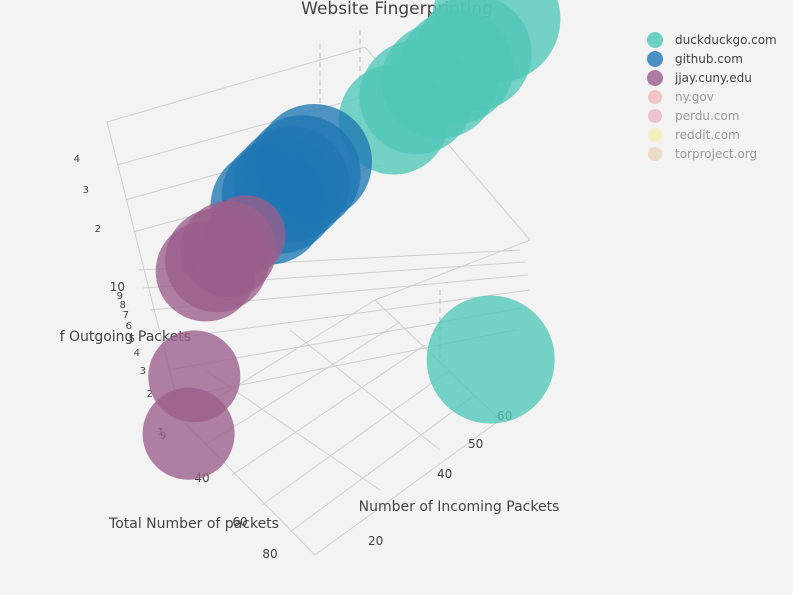  What do you see at coordinates (129, 326) in the screenshot?
I see `z-tick: 6` at bounding box center [129, 326].